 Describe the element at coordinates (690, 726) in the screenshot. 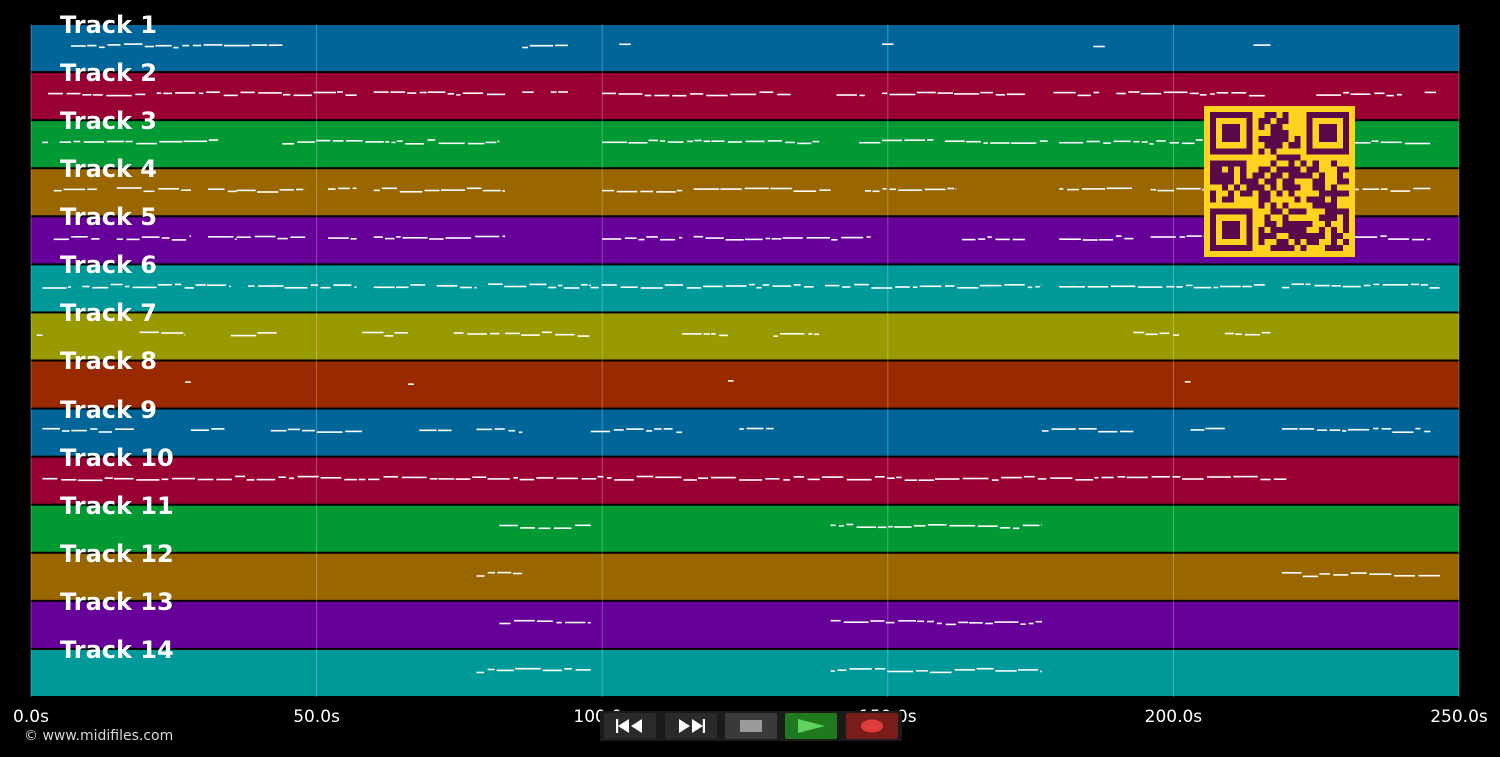

I see `fast-forward-button` at that location.